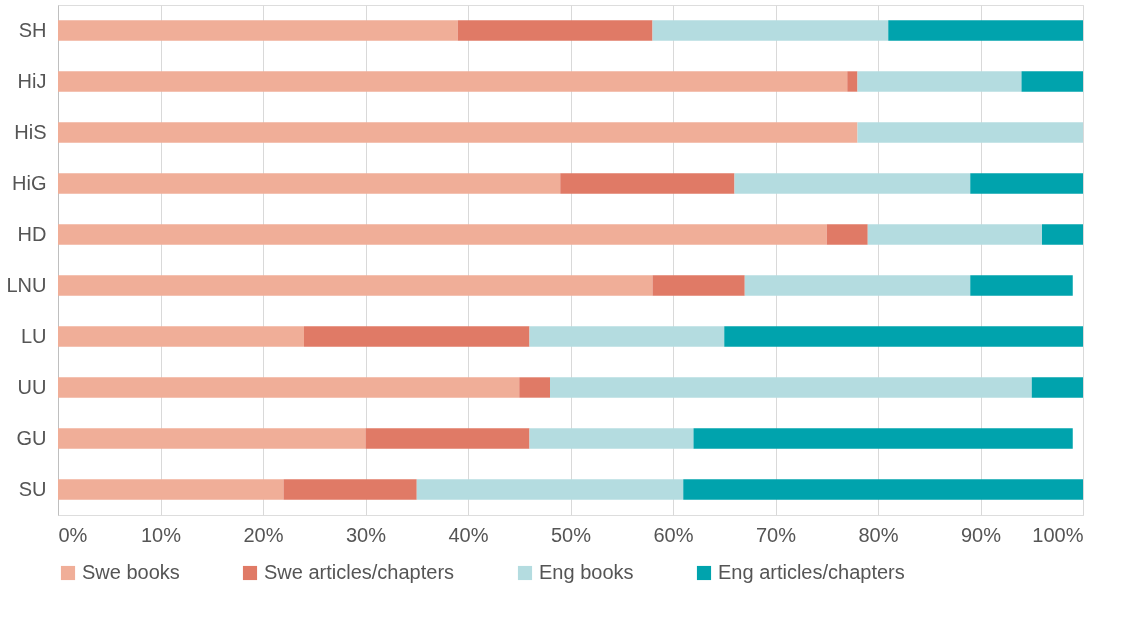 The image size is (1141, 629). Describe the element at coordinates (30, 131) in the screenshot. I see `y-tick-label: HiS` at that location.